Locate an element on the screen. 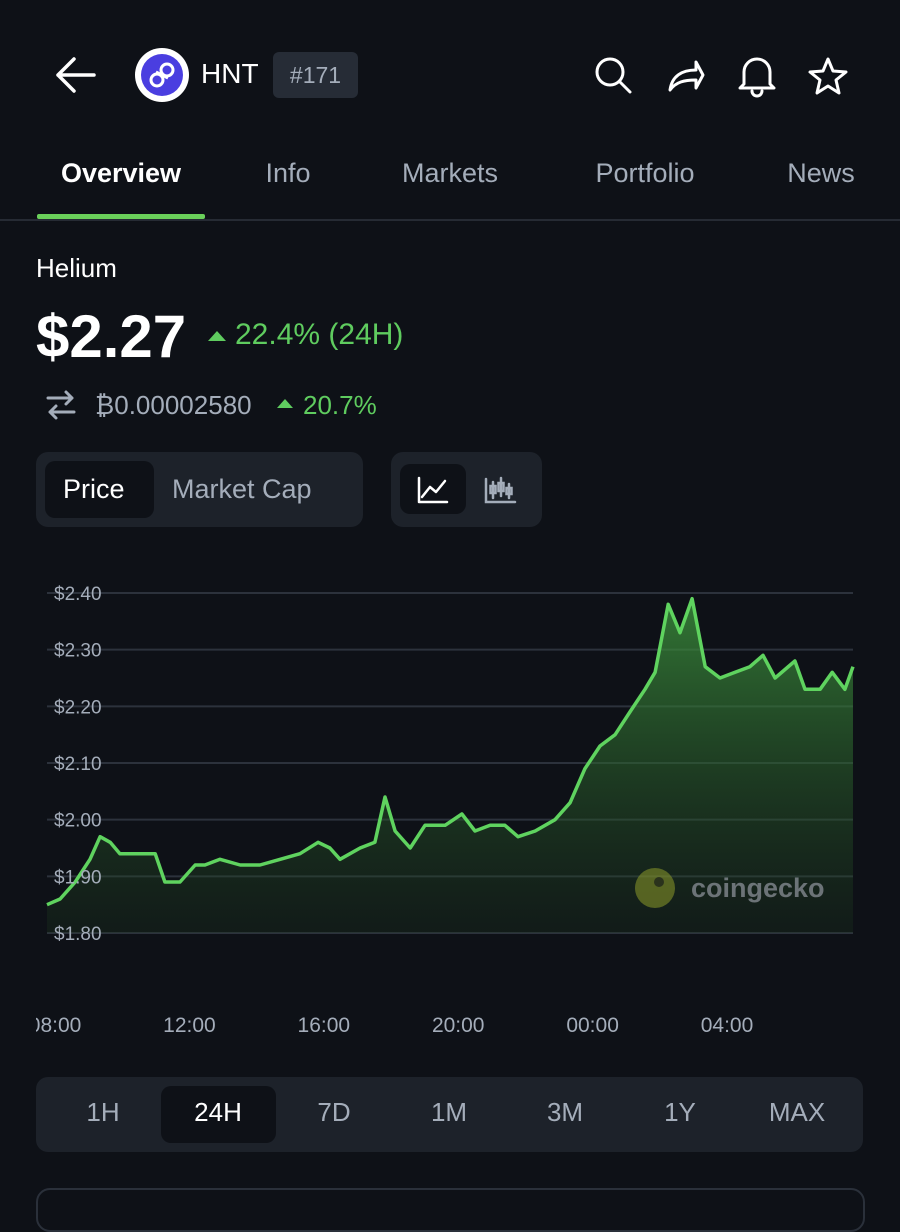 This screenshot has width=900, height=1232. x-tick-label: 16:00 is located at coordinates (324, 1025).